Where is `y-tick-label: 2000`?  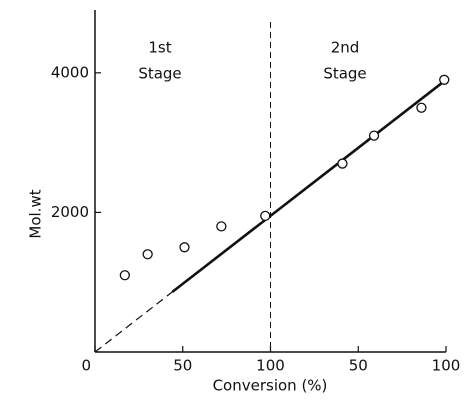
y-tick-label: 2000 is located at coordinates (70, 212).